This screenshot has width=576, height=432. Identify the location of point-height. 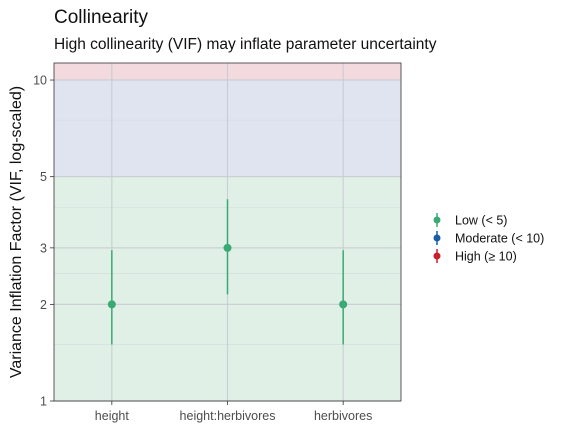
(111, 304).